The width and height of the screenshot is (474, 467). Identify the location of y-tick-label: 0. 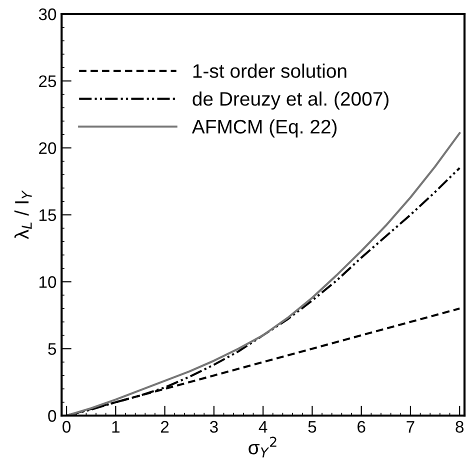
(52, 416).